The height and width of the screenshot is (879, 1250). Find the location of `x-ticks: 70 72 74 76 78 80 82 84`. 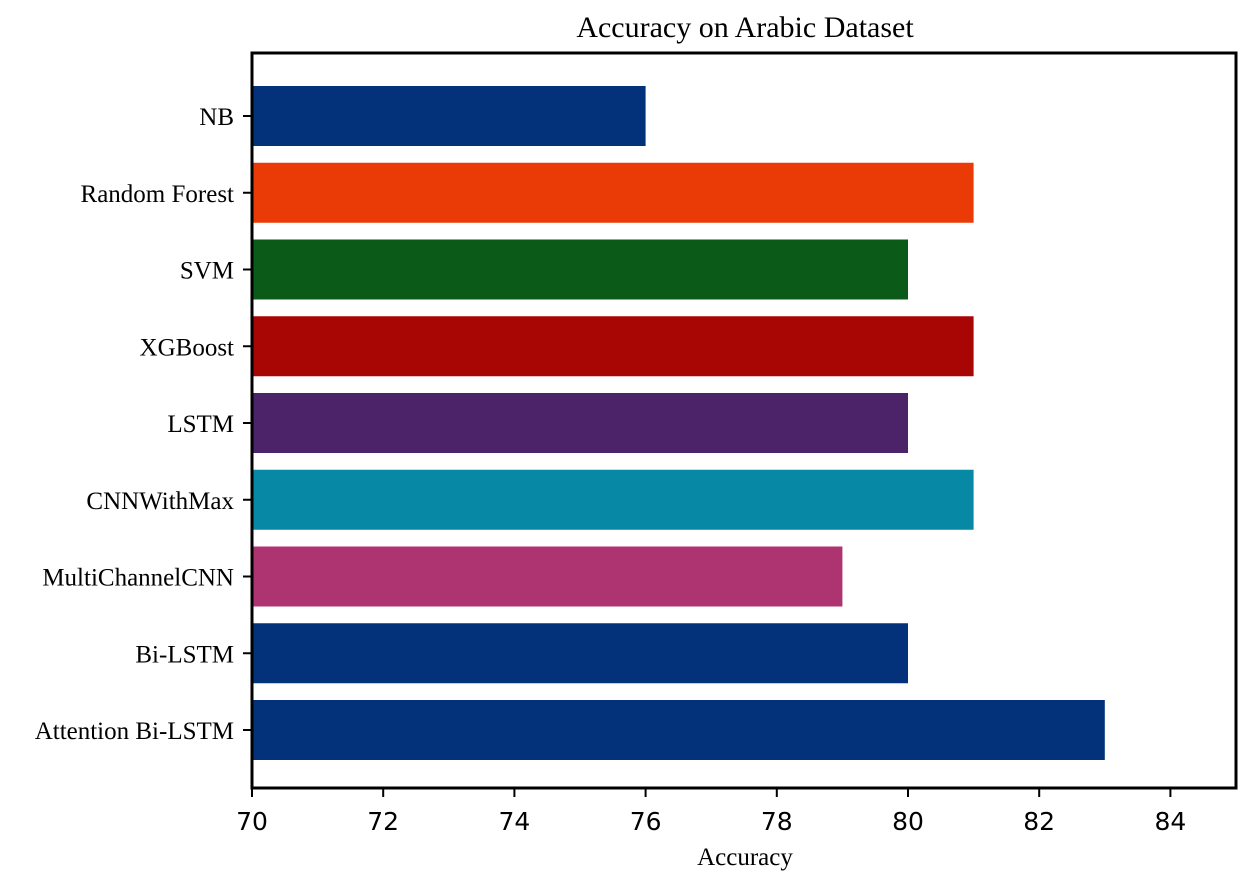

x-ticks: 70 72 74 76 78 80 82 84 is located at coordinates (711, 812).